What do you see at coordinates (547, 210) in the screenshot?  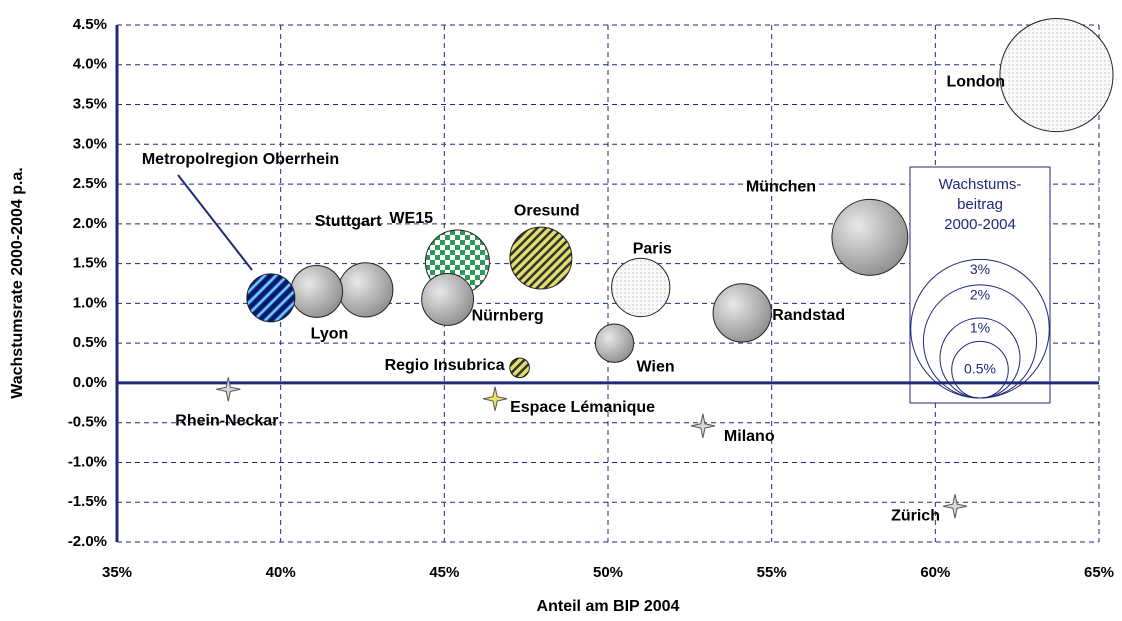 I see `point-label: Oresund` at bounding box center [547, 210].